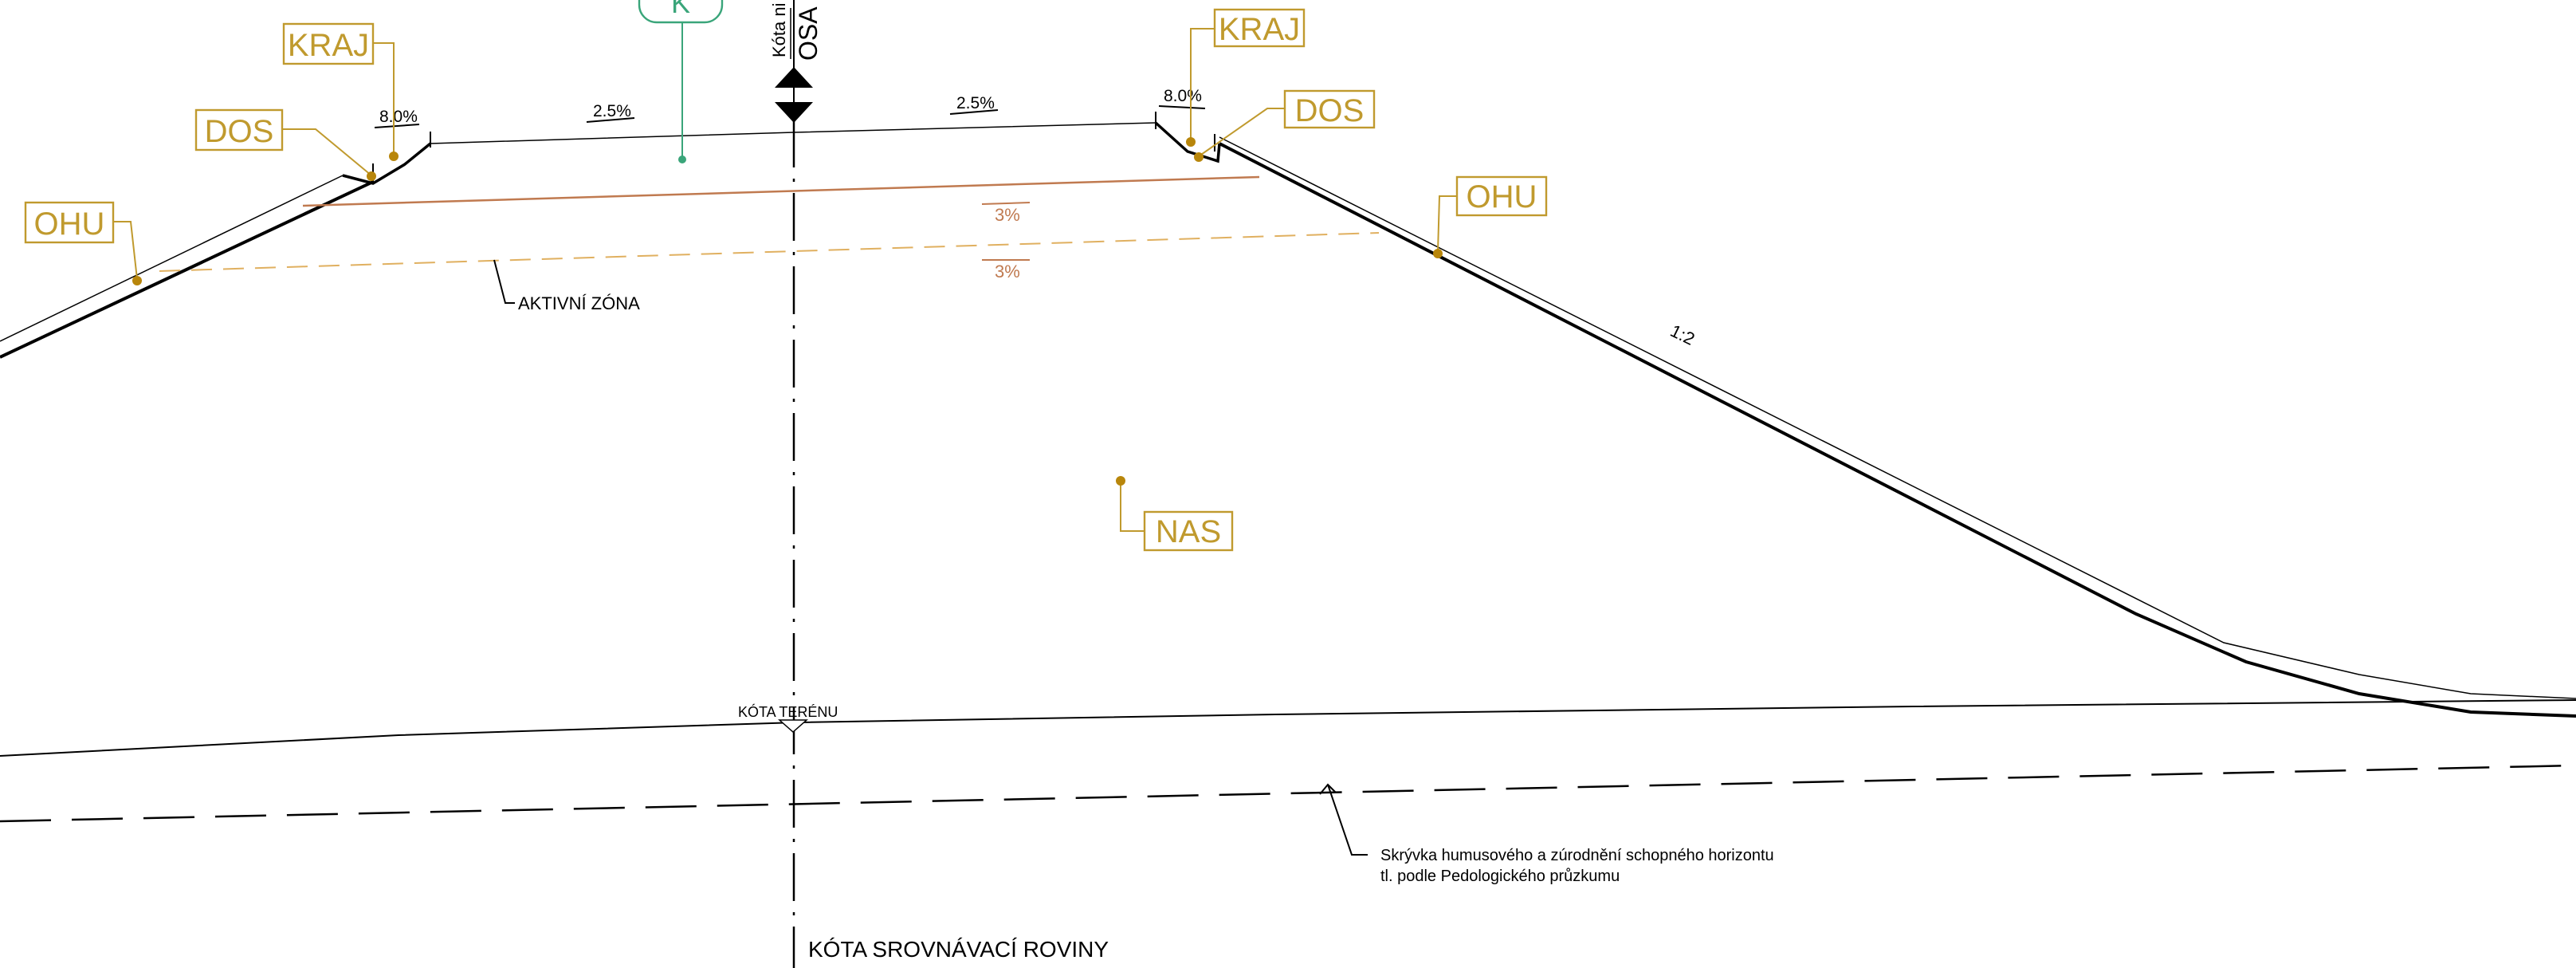 The image size is (2576, 968). I want to click on ohu-left-point, so click(137, 281).